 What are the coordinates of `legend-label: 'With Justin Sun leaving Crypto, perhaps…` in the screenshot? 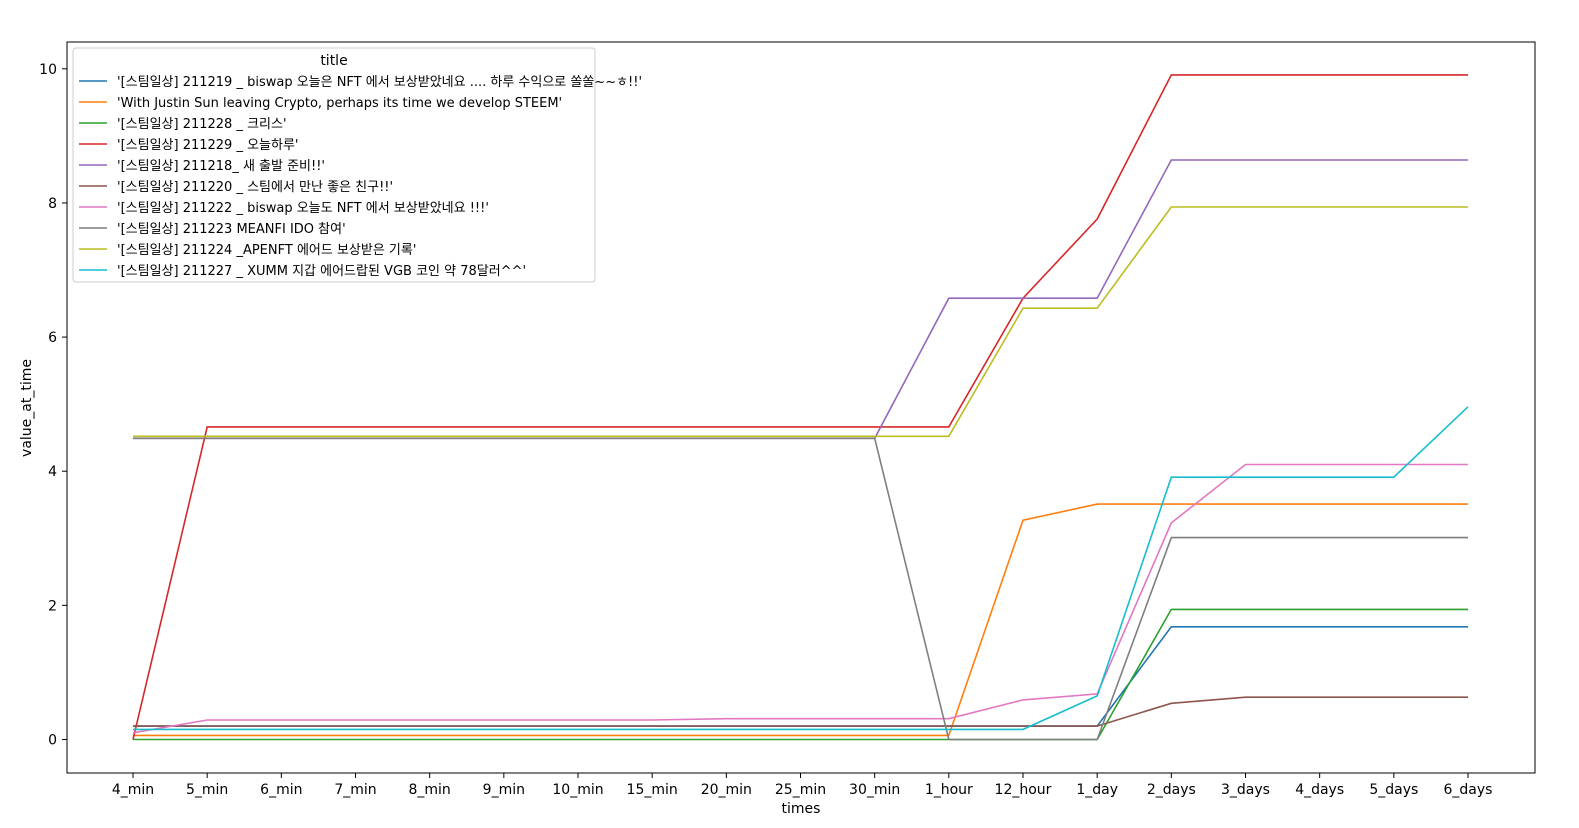 It's located at (339, 103).